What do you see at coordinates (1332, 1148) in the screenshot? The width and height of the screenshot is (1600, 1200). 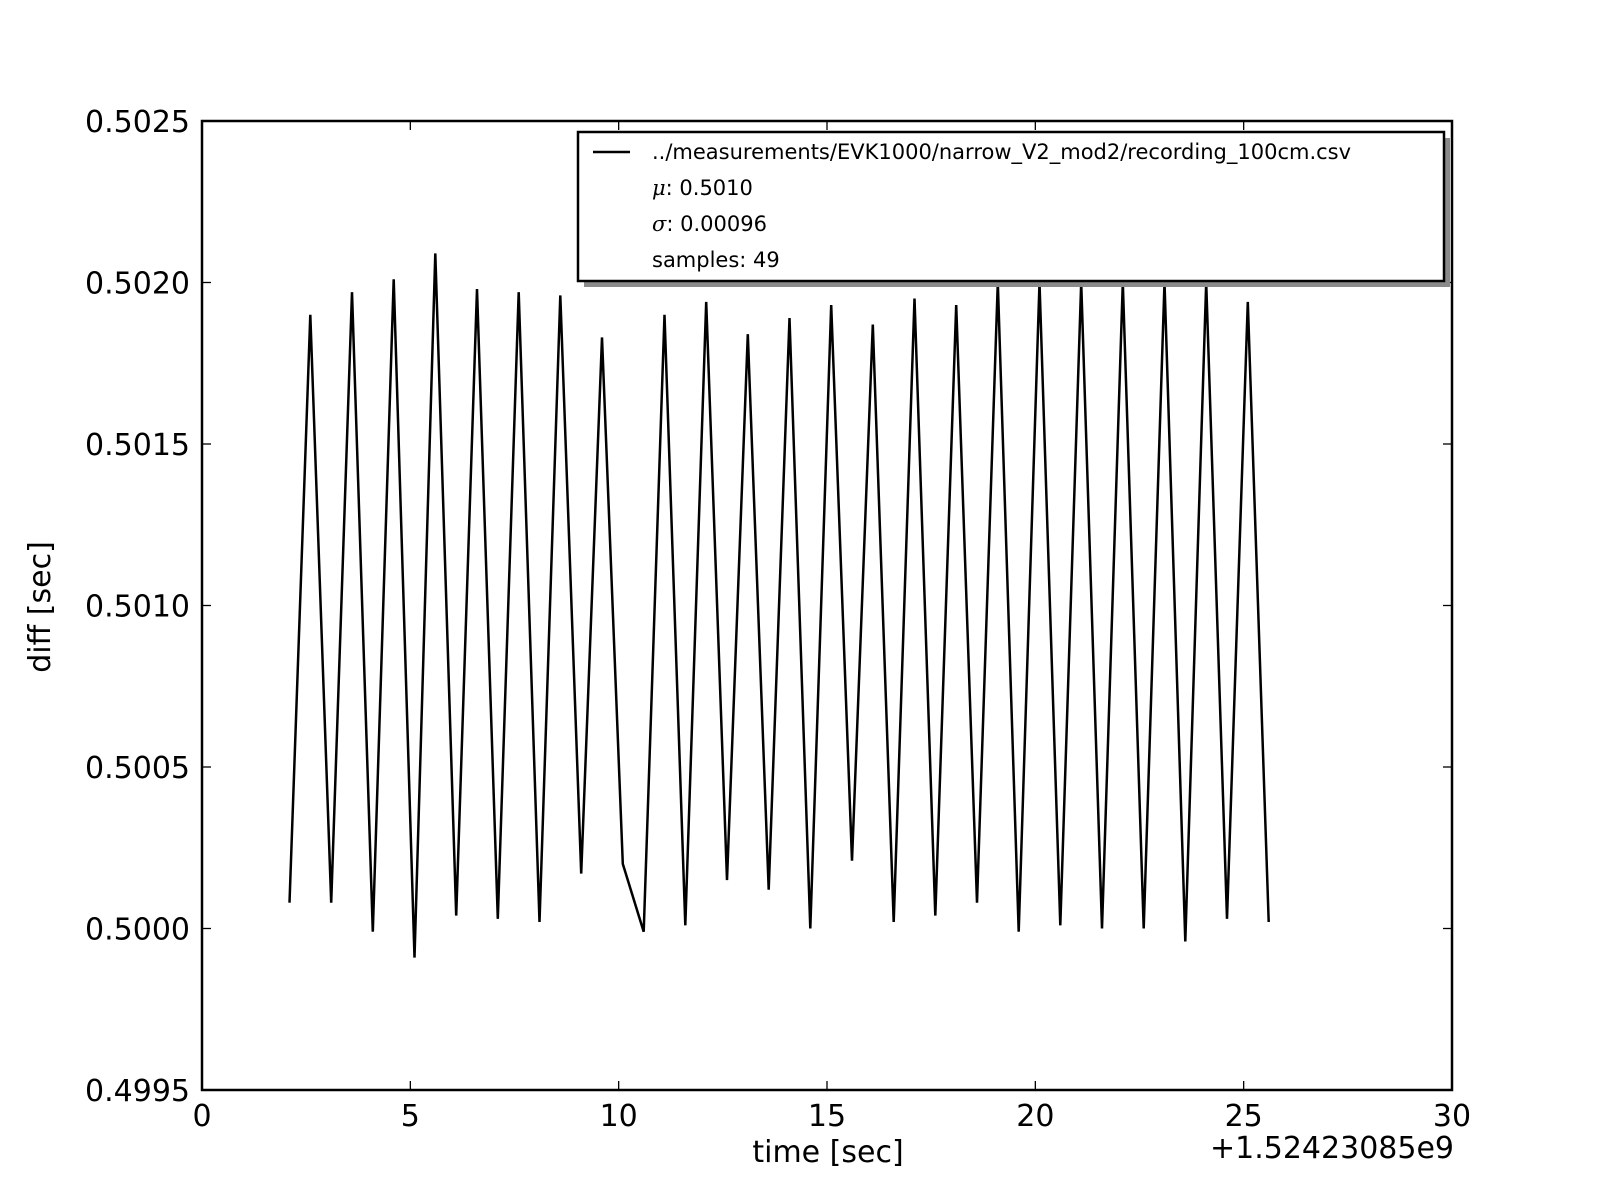 I see `x-axis-offset-label: +1.52423085e9` at bounding box center [1332, 1148].